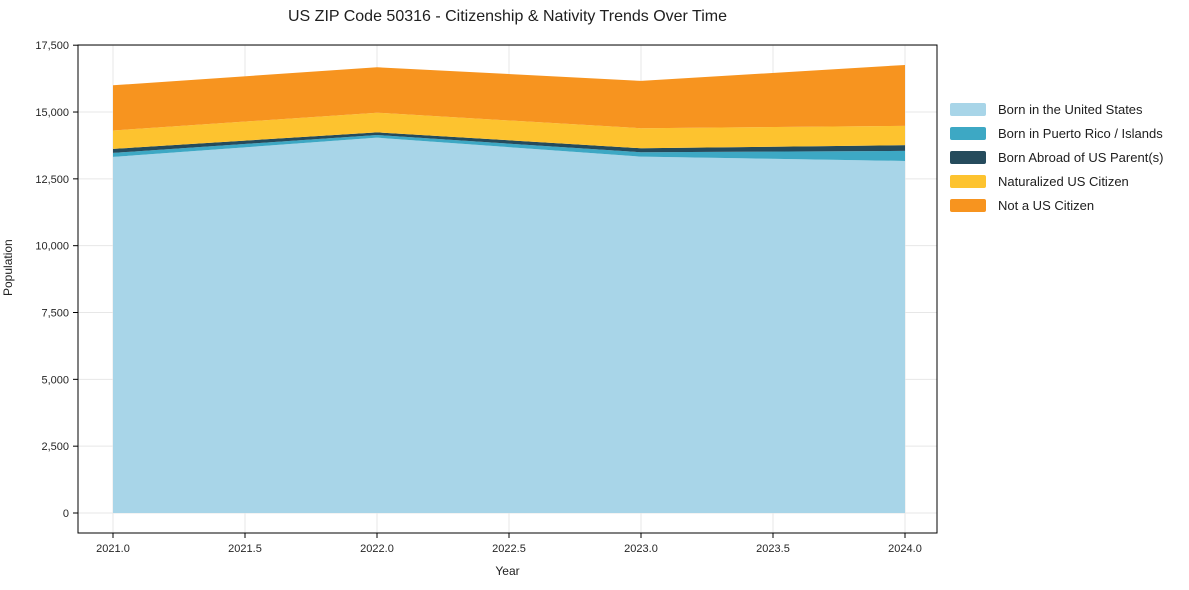  I want to click on legend-label: Born in the United States, so click(1070, 109).